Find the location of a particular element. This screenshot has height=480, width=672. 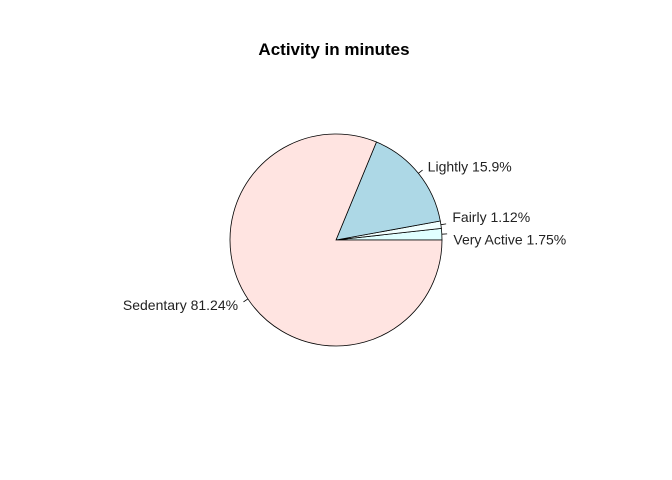

pie-slices is located at coordinates (336, 240).